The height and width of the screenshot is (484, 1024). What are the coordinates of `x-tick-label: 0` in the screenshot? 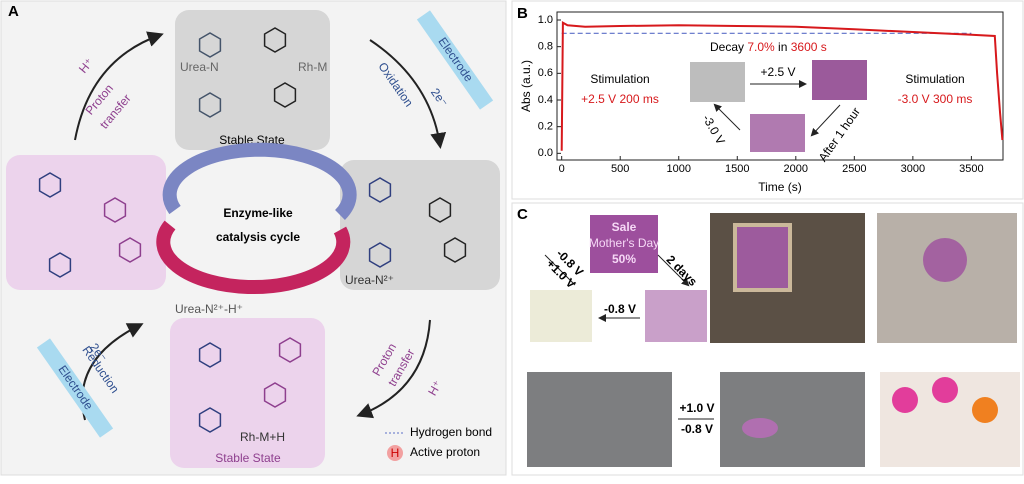 It's located at (562, 169).